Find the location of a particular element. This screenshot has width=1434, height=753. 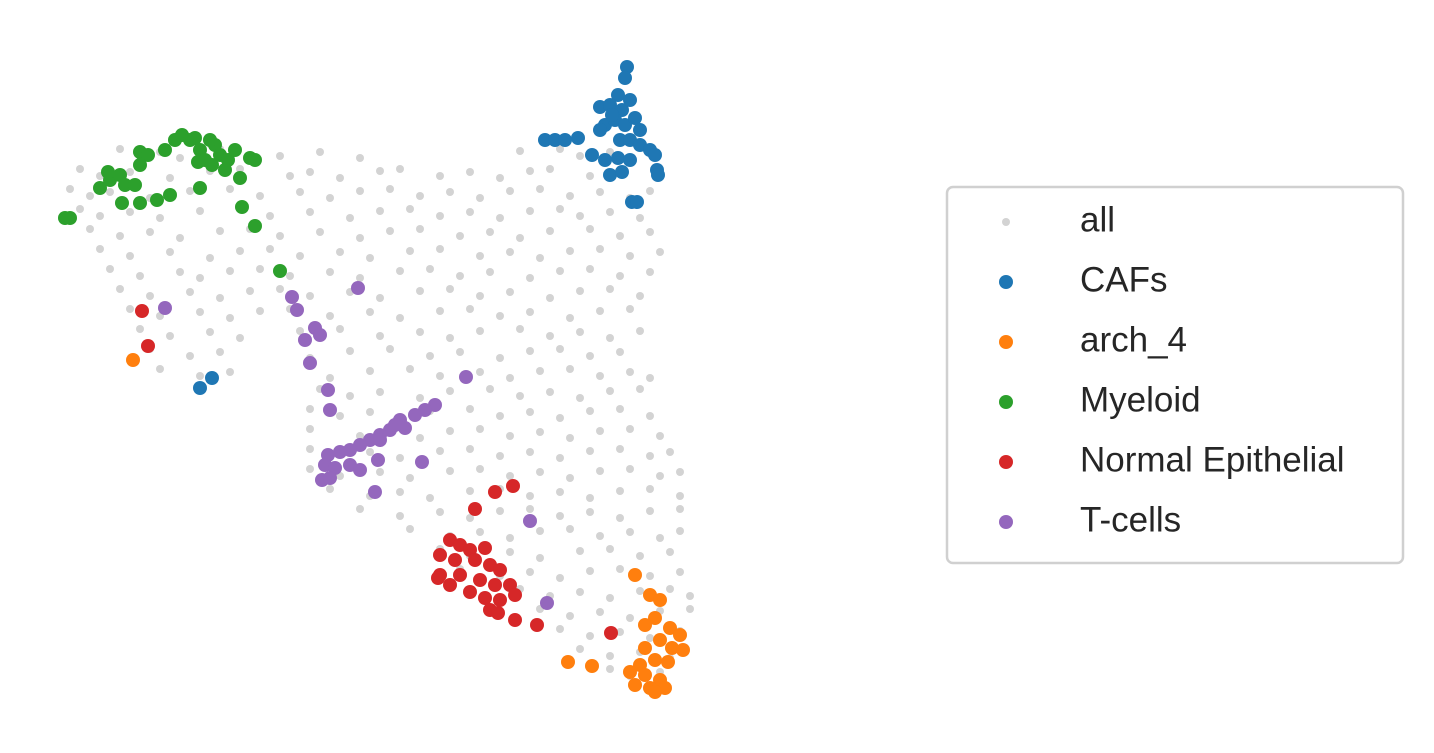

legend-label: Myeloid is located at coordinates (1140, 399).